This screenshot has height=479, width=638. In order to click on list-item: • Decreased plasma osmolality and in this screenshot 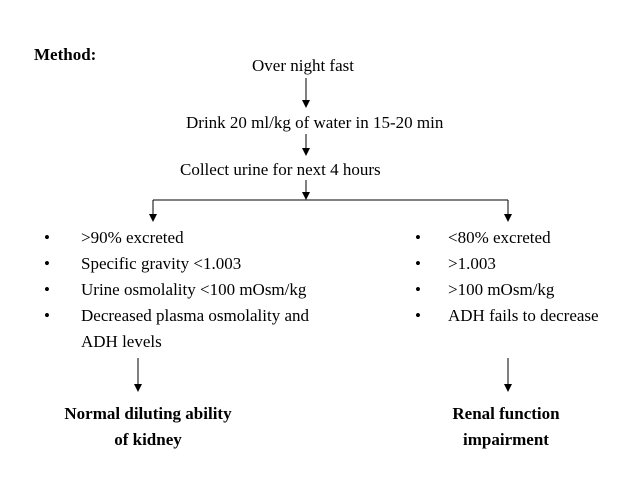, I will do `click(176, 316)`.